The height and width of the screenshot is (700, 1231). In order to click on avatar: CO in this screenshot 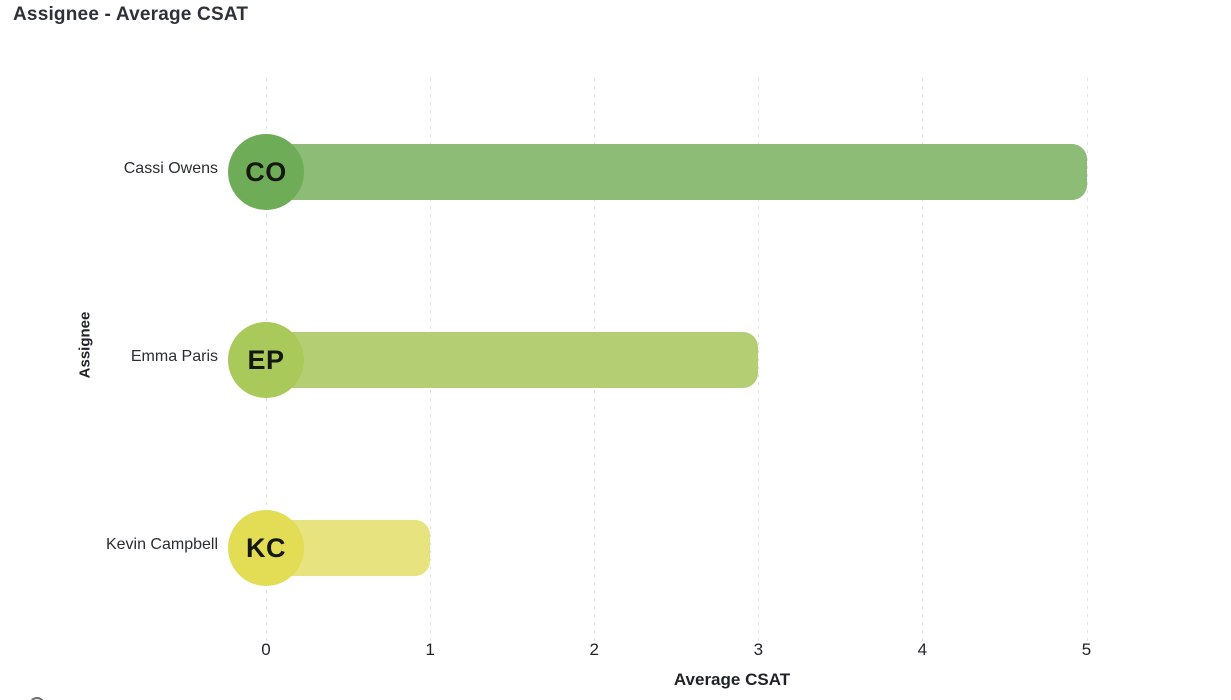, I will do `click(266, 172)`.